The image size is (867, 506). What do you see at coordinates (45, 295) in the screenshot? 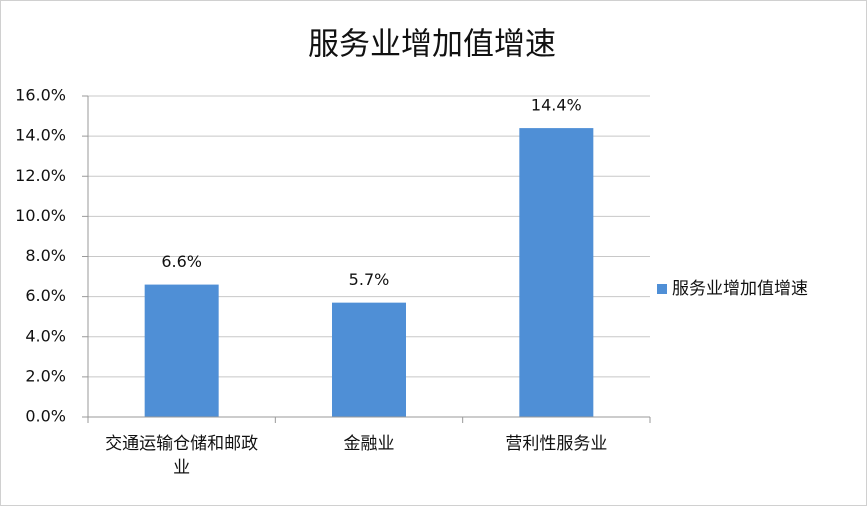
I see `y-tick-label: 6.0%` at bounding box center [45, 295].